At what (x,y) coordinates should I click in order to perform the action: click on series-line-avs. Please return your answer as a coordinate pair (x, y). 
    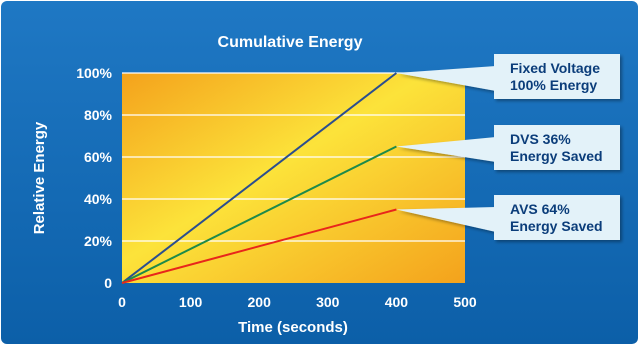
    Looking at the image, I should click on (259, 246).